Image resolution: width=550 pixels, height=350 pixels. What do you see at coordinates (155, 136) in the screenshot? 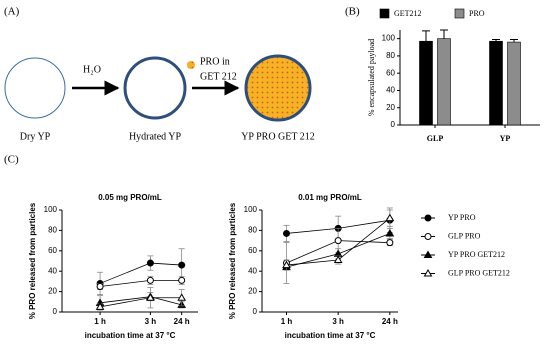
I see `diagram-label: Hydrated YP` at bounding box center [155, 136].